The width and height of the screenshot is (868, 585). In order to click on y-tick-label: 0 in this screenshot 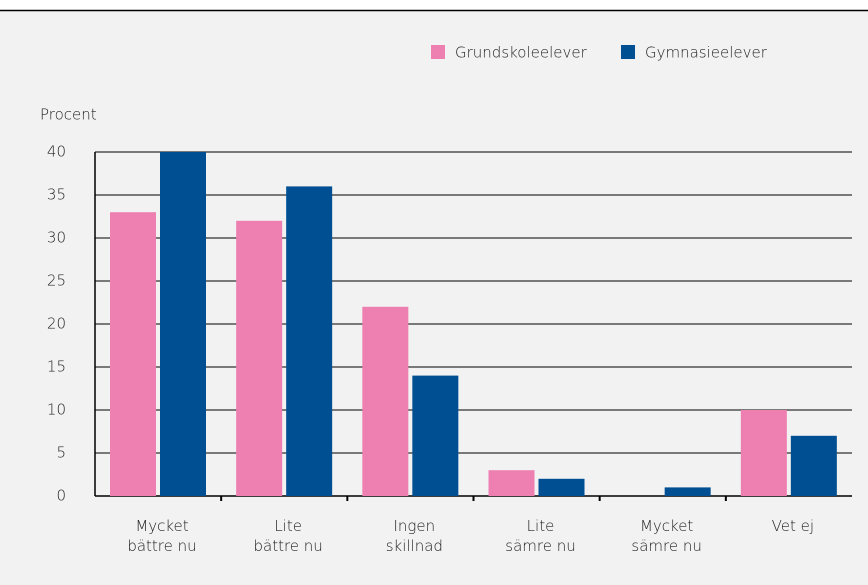, I will do `click(61, 496)`.